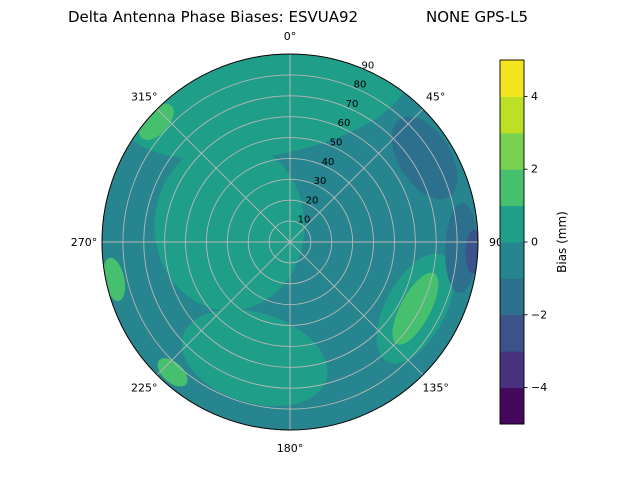 This screenshot has width=640, height=480. I want to click on angular-tick-label-45: 45°, so click(436, 96).